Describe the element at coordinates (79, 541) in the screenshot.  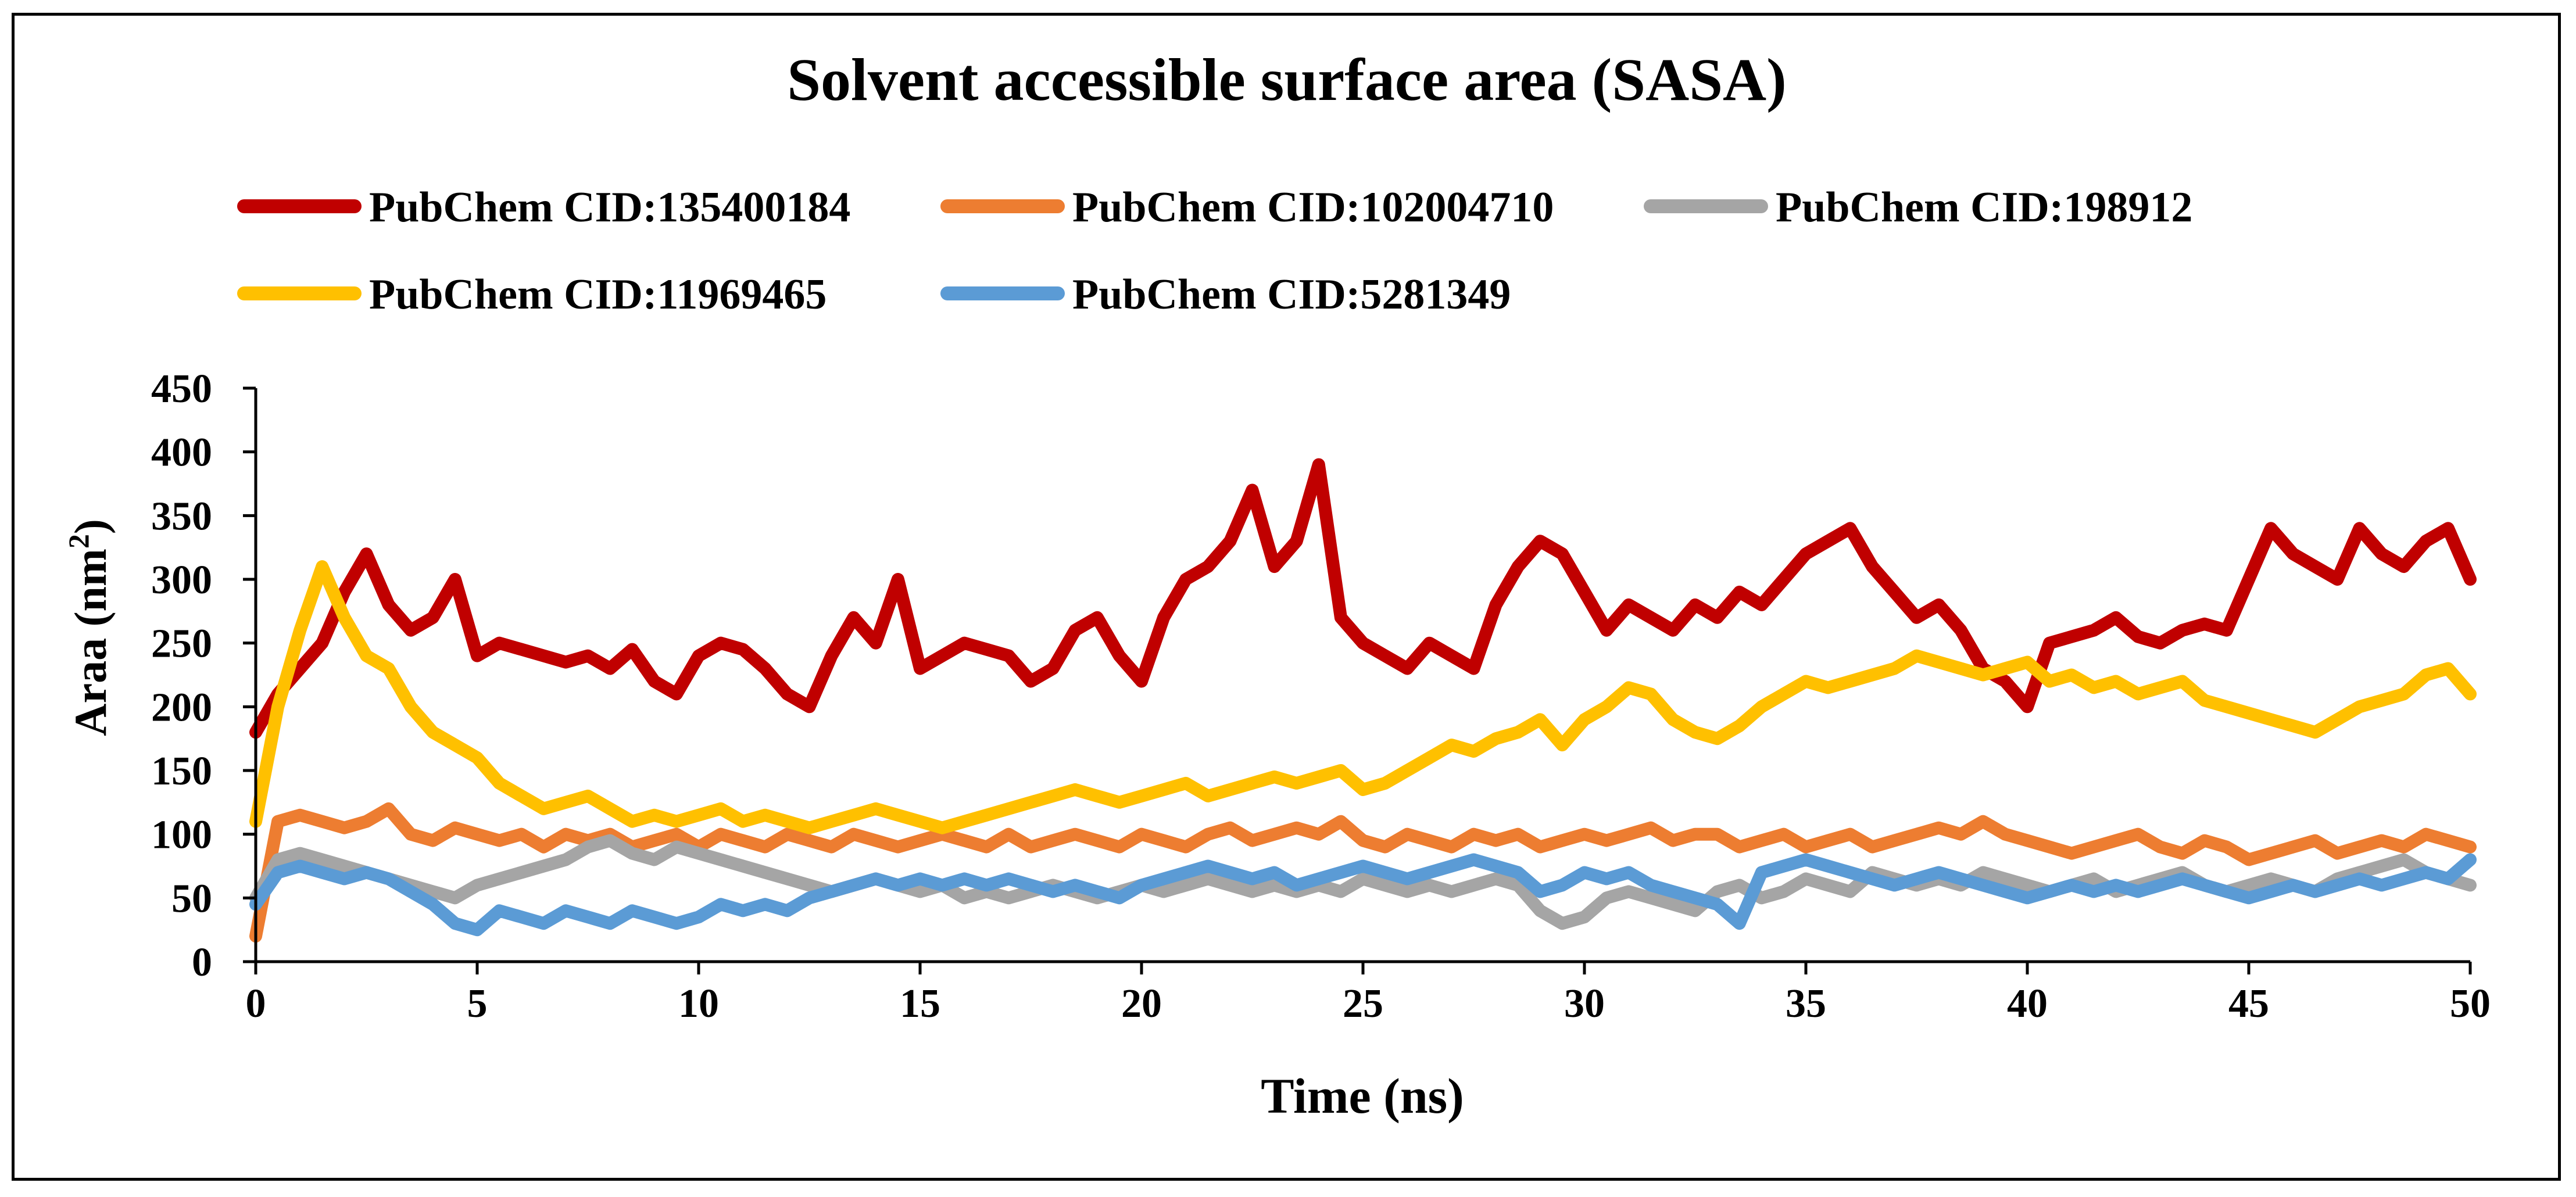
I see `y-axis-label-superscript: 2` at that location.